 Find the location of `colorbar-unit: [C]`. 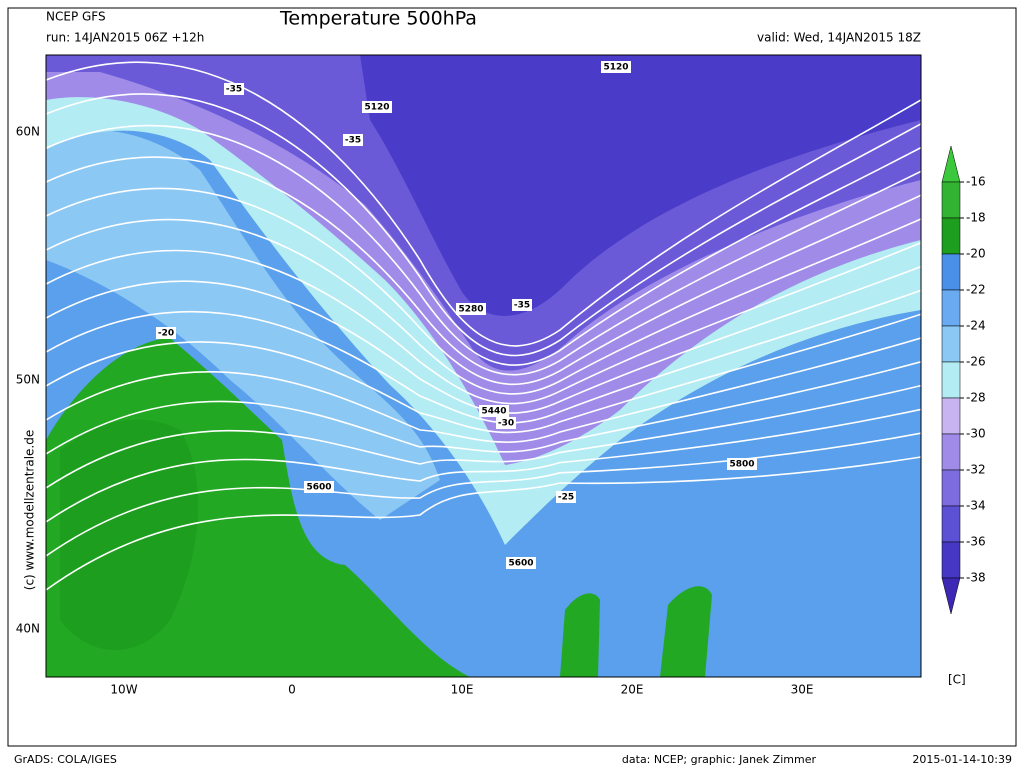

colorbar-unit: [C] is located at coordinates (957, 680).